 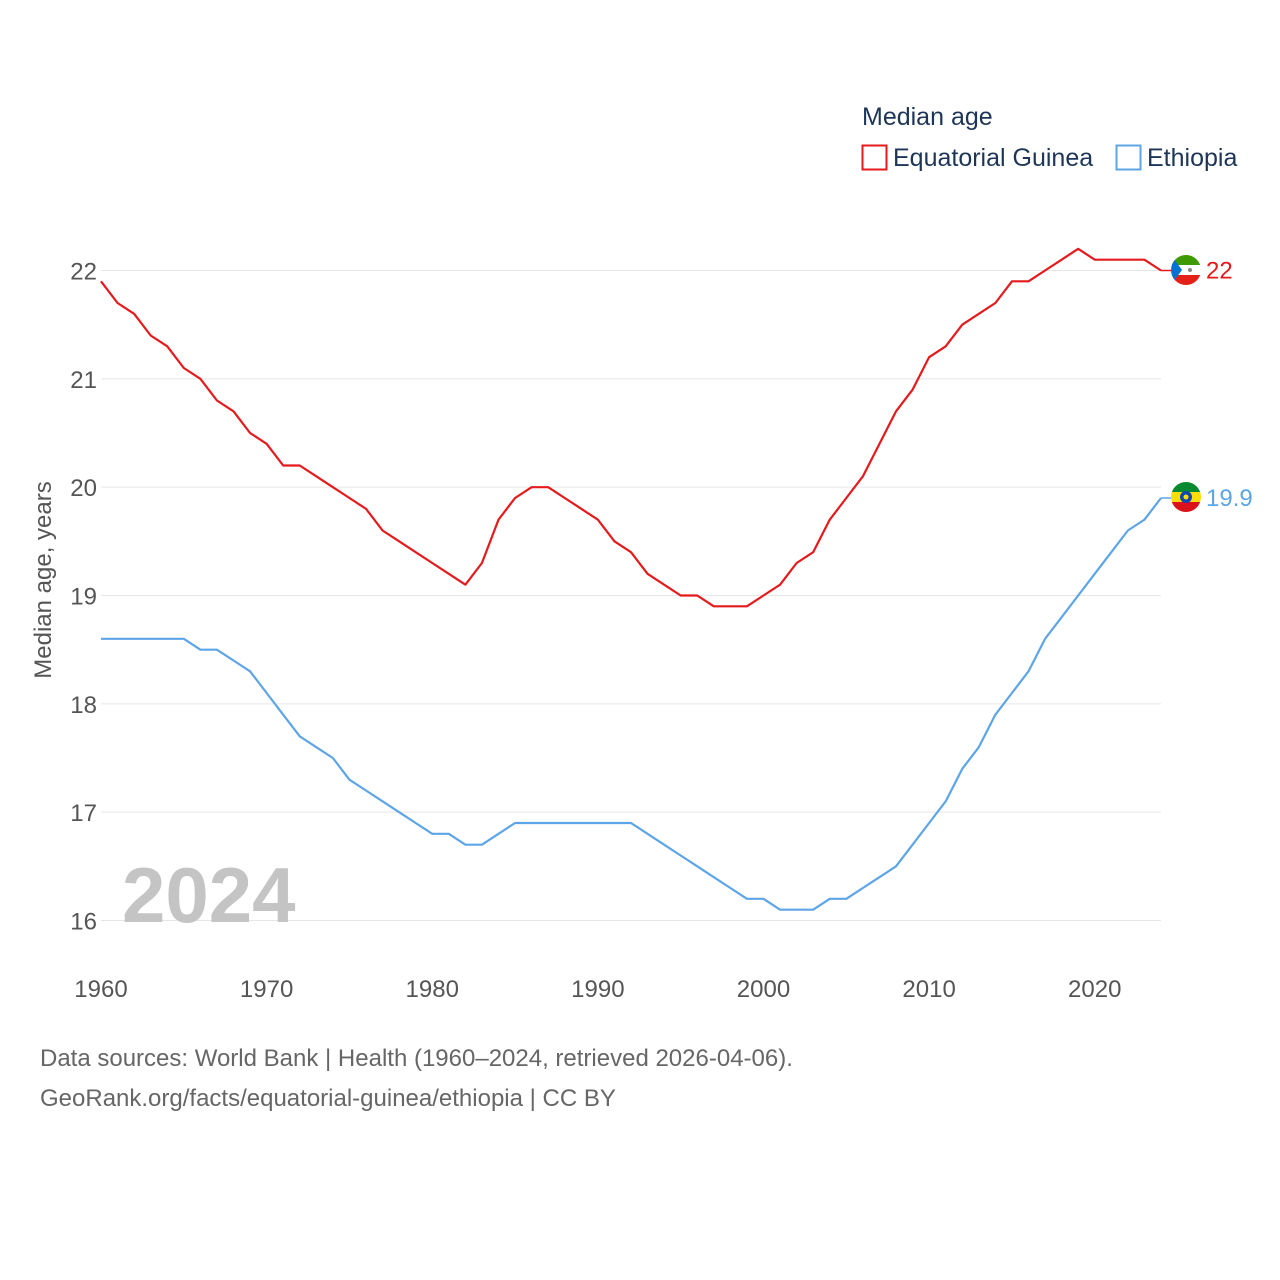 I want to click on flag-equatorial-guinea-icon, so click(x=1186, y=270).